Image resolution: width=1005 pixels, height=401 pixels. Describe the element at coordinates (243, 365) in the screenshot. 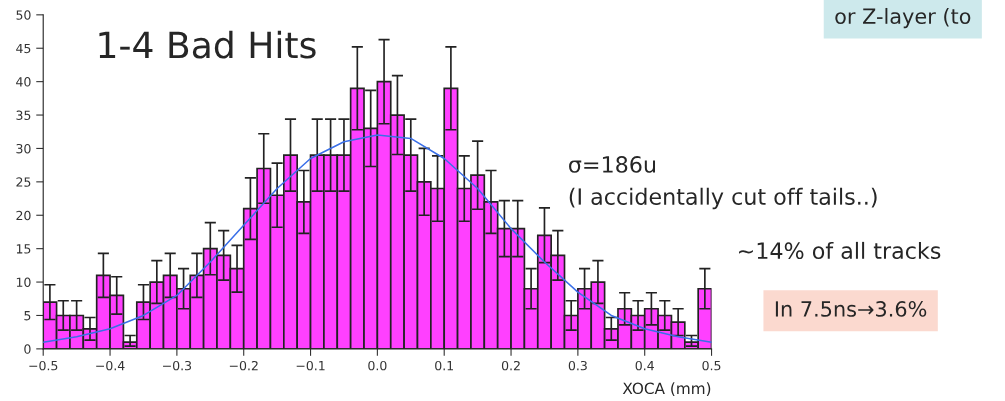

I see `x-tick-label: −0.2` at that location.